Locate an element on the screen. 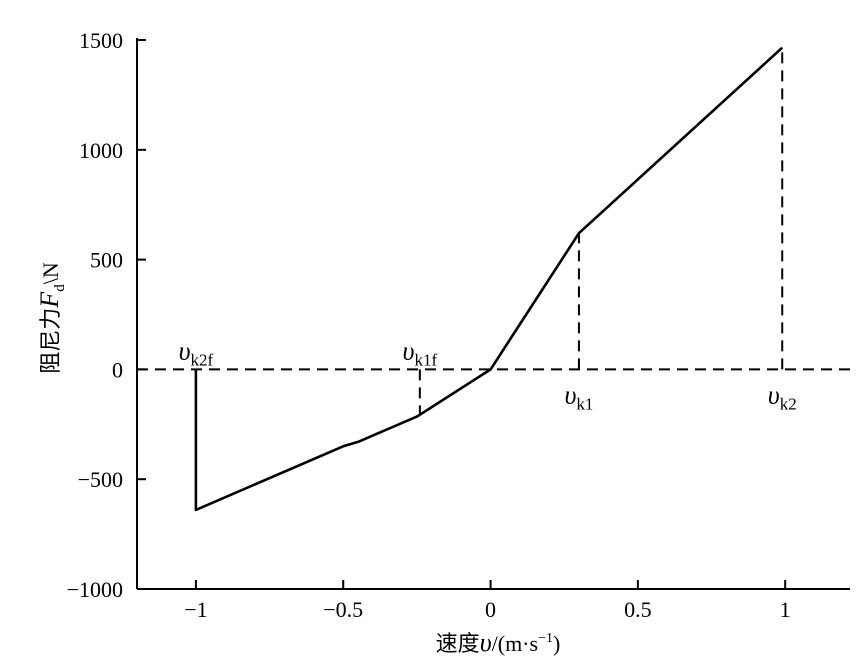 The image size is (861, 669). annotation-subscript: k2 is located at coordinates (788, 403).